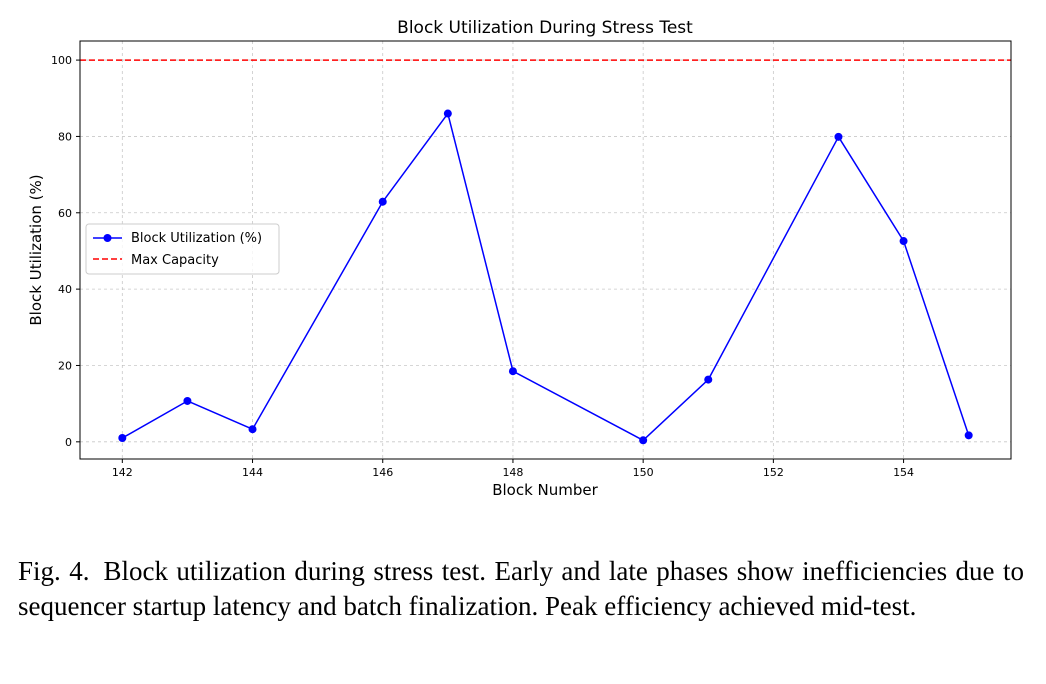 The height and width of the screenshot is (684, 1046). Describe the element at coordinates (65, 289) in the screenshot. I see `y-tick-label: 40` at that location.